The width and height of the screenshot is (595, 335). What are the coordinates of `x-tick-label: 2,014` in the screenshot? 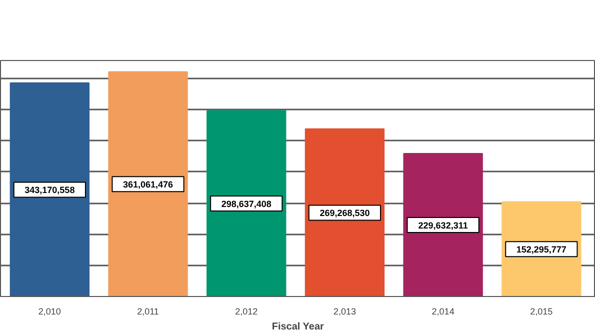 It's located at (443, 311).